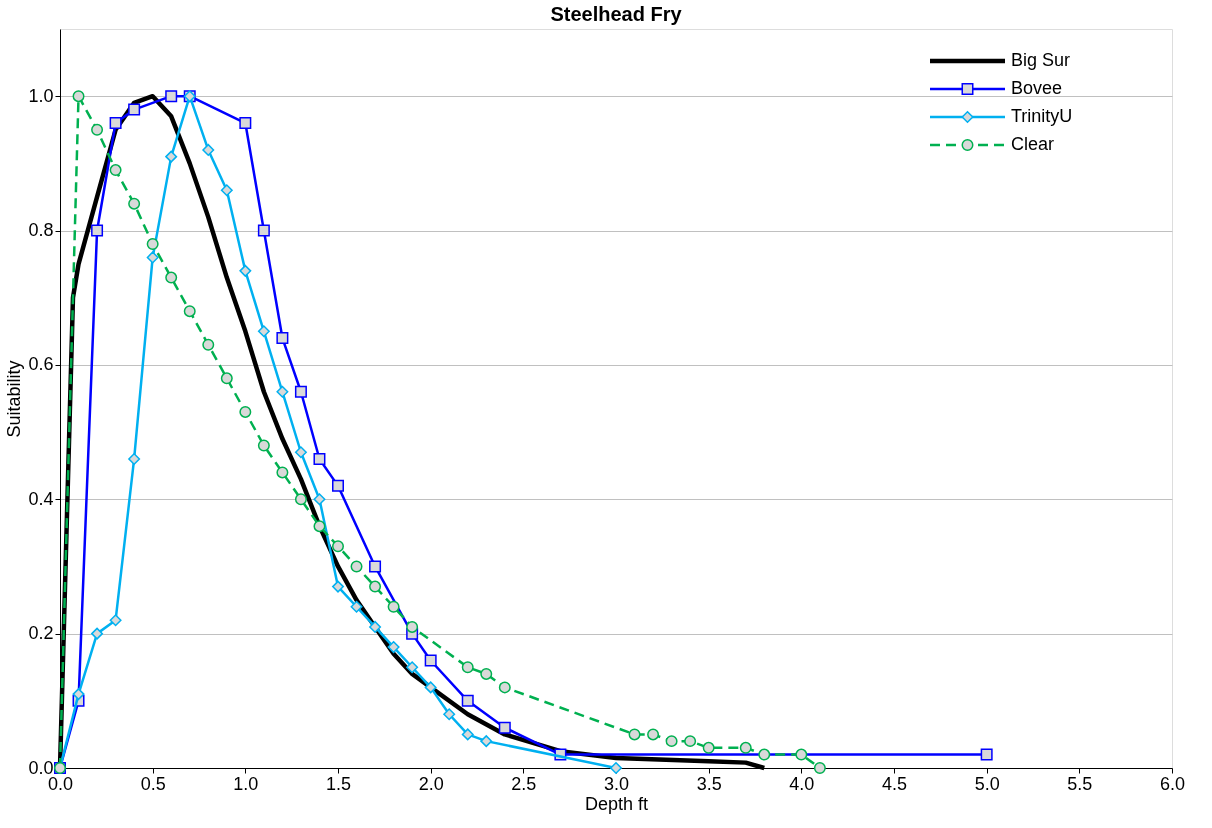  What do you see at coordinates (431, 783) in the screenshot?
I see `x-tick-label: 2.0` at bounding box center [431, 783].